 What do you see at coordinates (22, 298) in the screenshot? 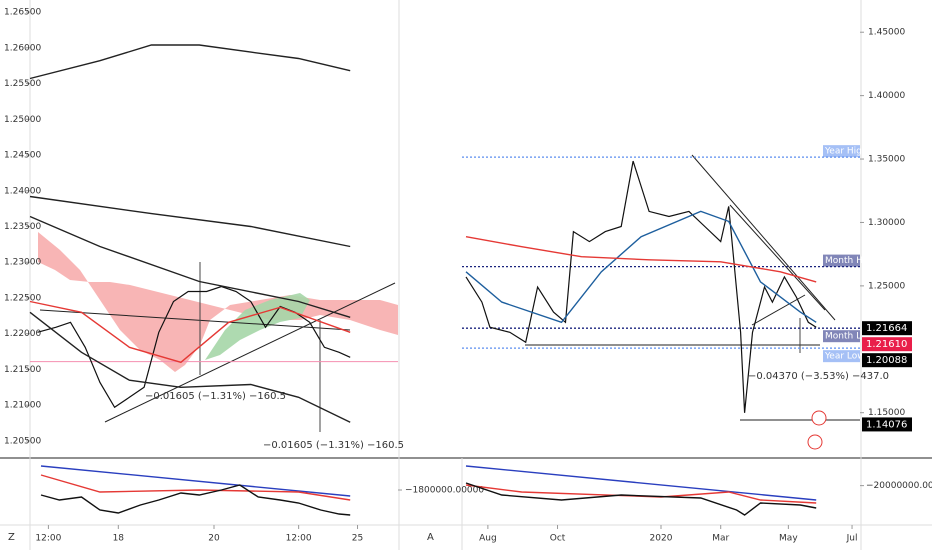
I see `y-tick-label: 1.22500` at bounding box center [22, 298].